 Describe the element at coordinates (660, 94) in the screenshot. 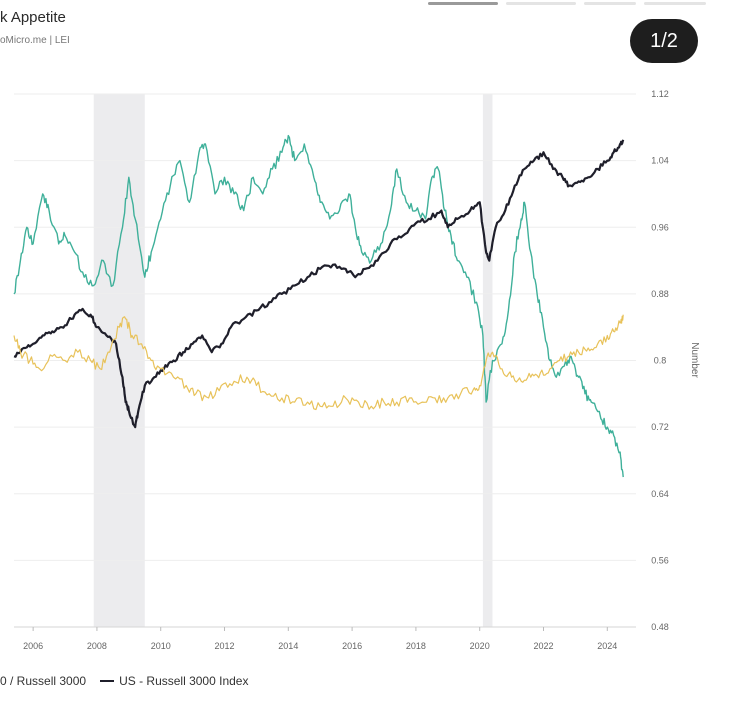

I see `y-tick-label: 1.12` at that location.